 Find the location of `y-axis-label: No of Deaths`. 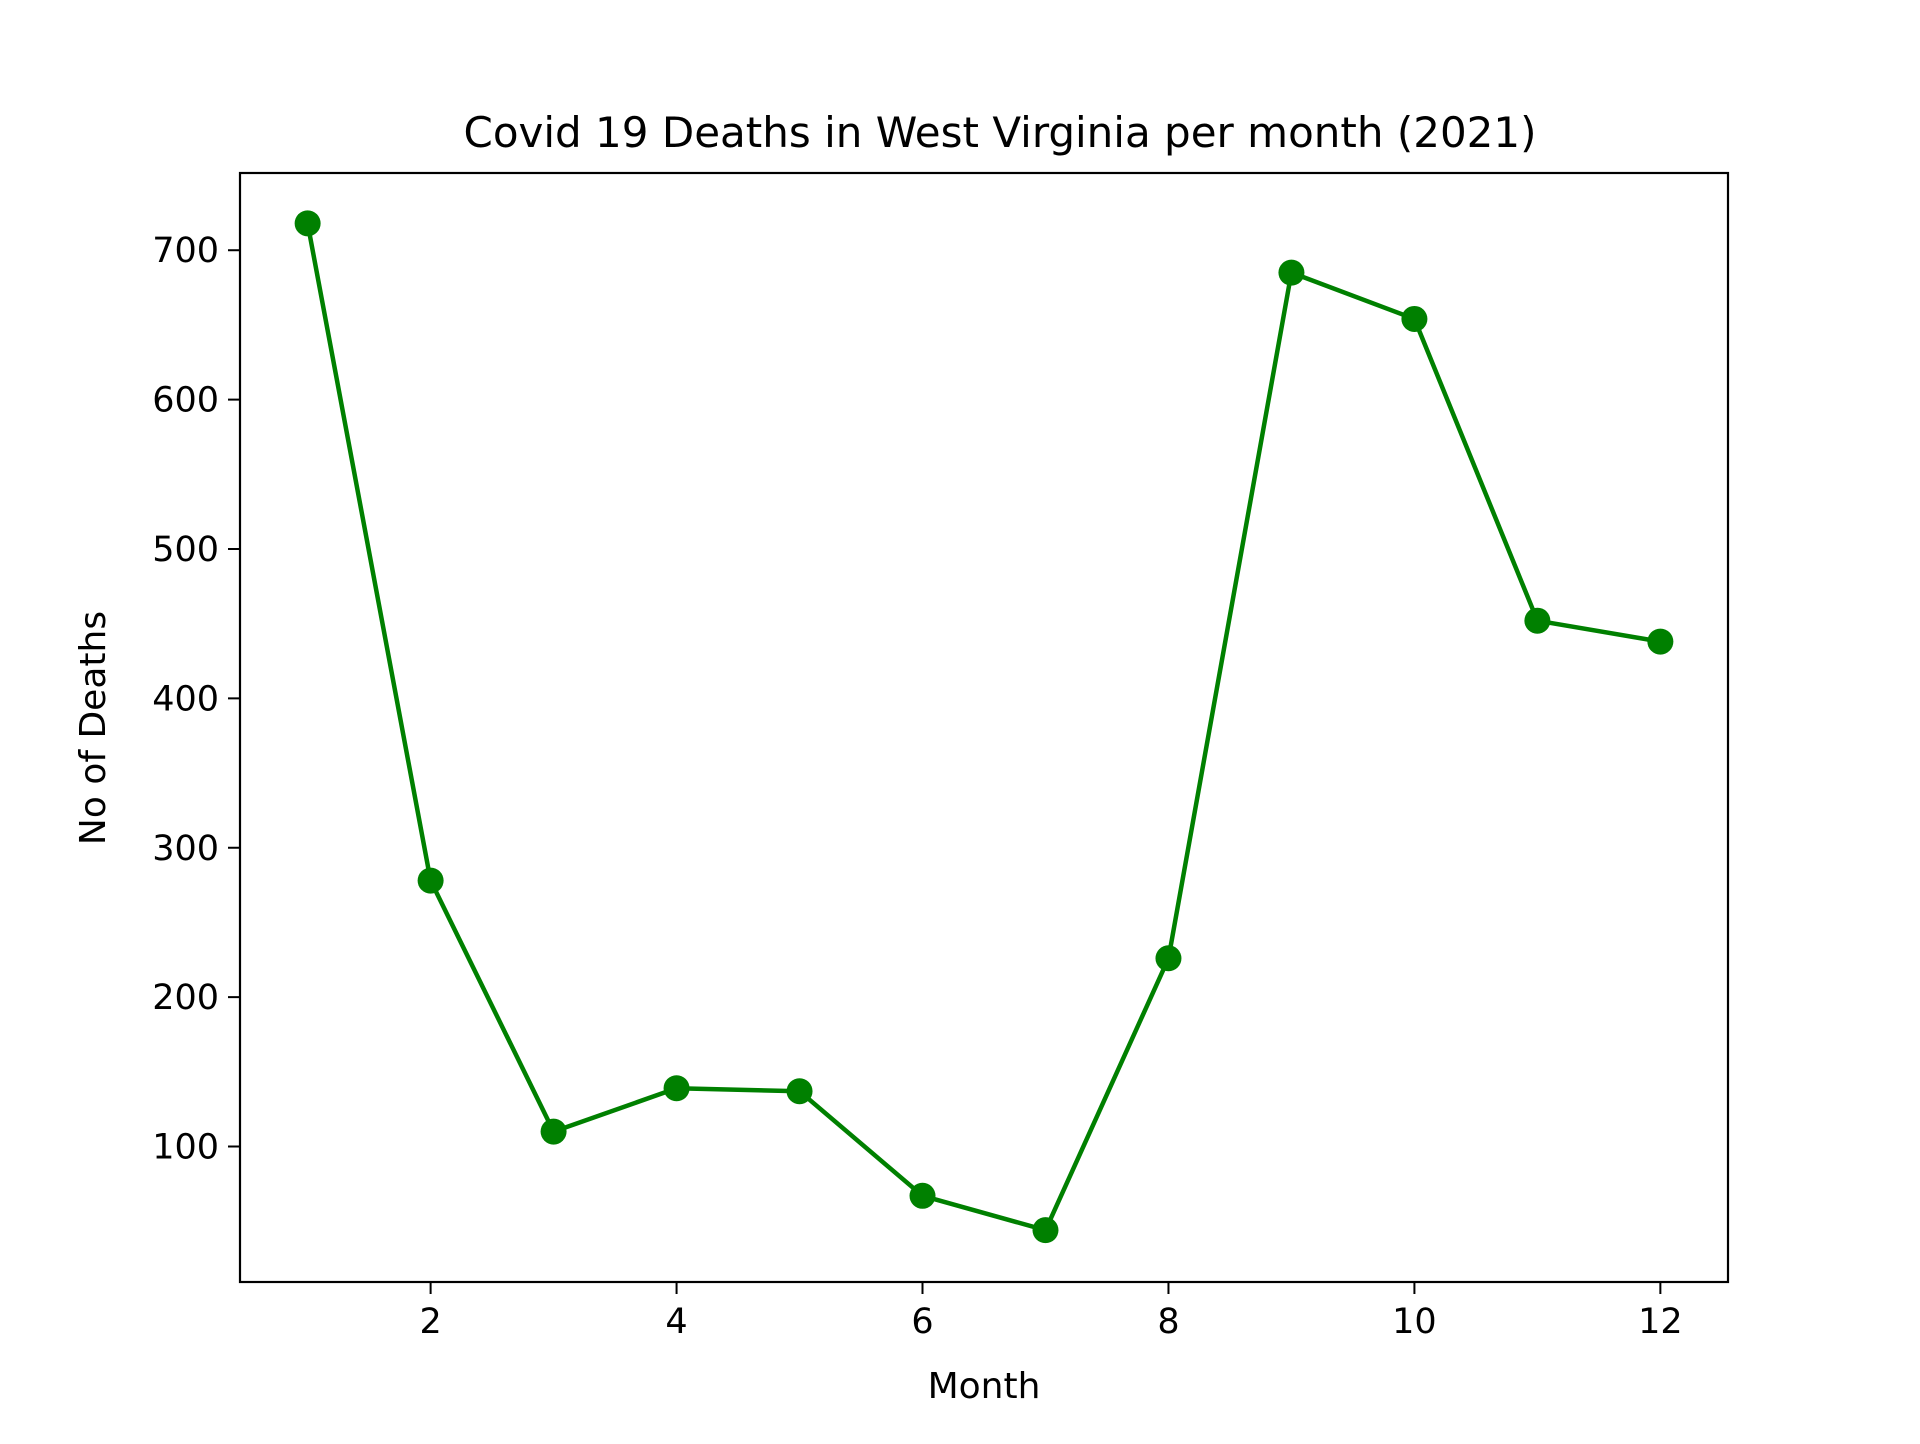

y-axis-label: No of Deaths is located at coordinates (93, 728).